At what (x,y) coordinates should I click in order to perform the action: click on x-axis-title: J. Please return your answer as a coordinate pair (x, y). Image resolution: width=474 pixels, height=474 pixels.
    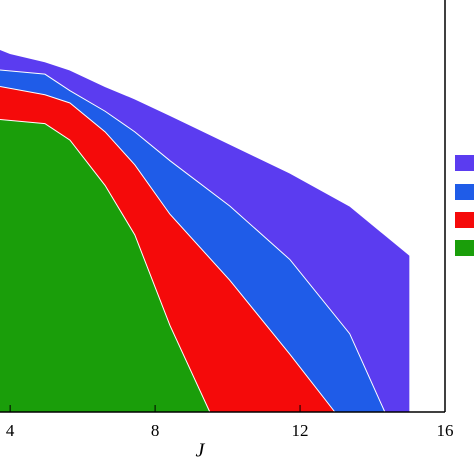
    Looking at the image, I should click on (201, 451).